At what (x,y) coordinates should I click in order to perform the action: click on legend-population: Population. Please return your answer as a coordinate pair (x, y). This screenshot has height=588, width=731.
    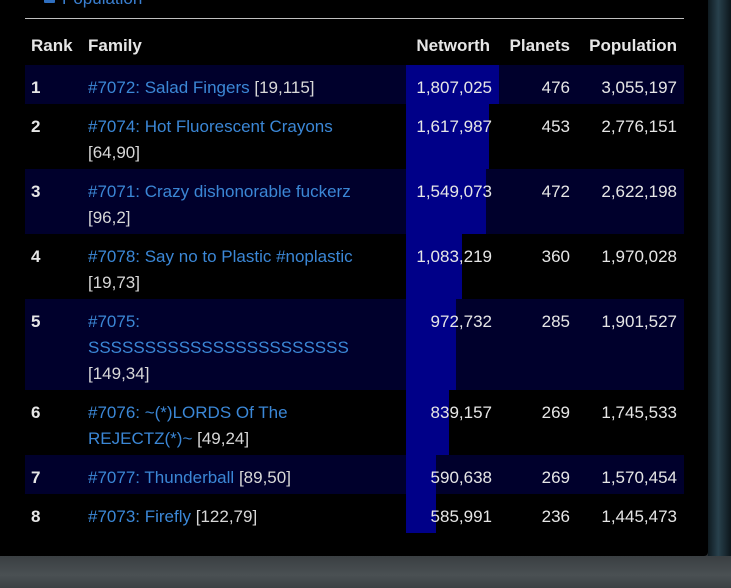
    Looking at the image, I should click on (93, 3).